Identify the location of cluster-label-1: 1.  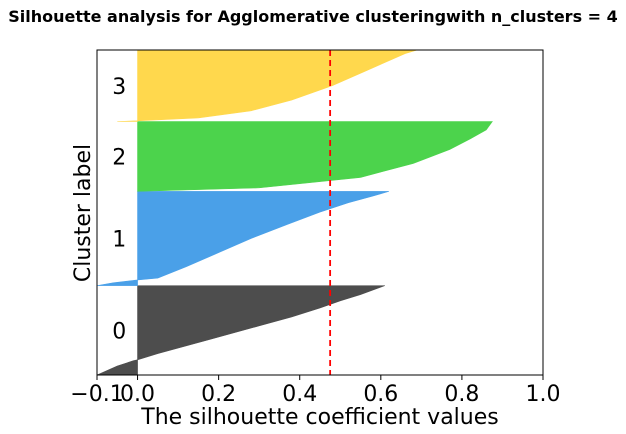
(119, 240).